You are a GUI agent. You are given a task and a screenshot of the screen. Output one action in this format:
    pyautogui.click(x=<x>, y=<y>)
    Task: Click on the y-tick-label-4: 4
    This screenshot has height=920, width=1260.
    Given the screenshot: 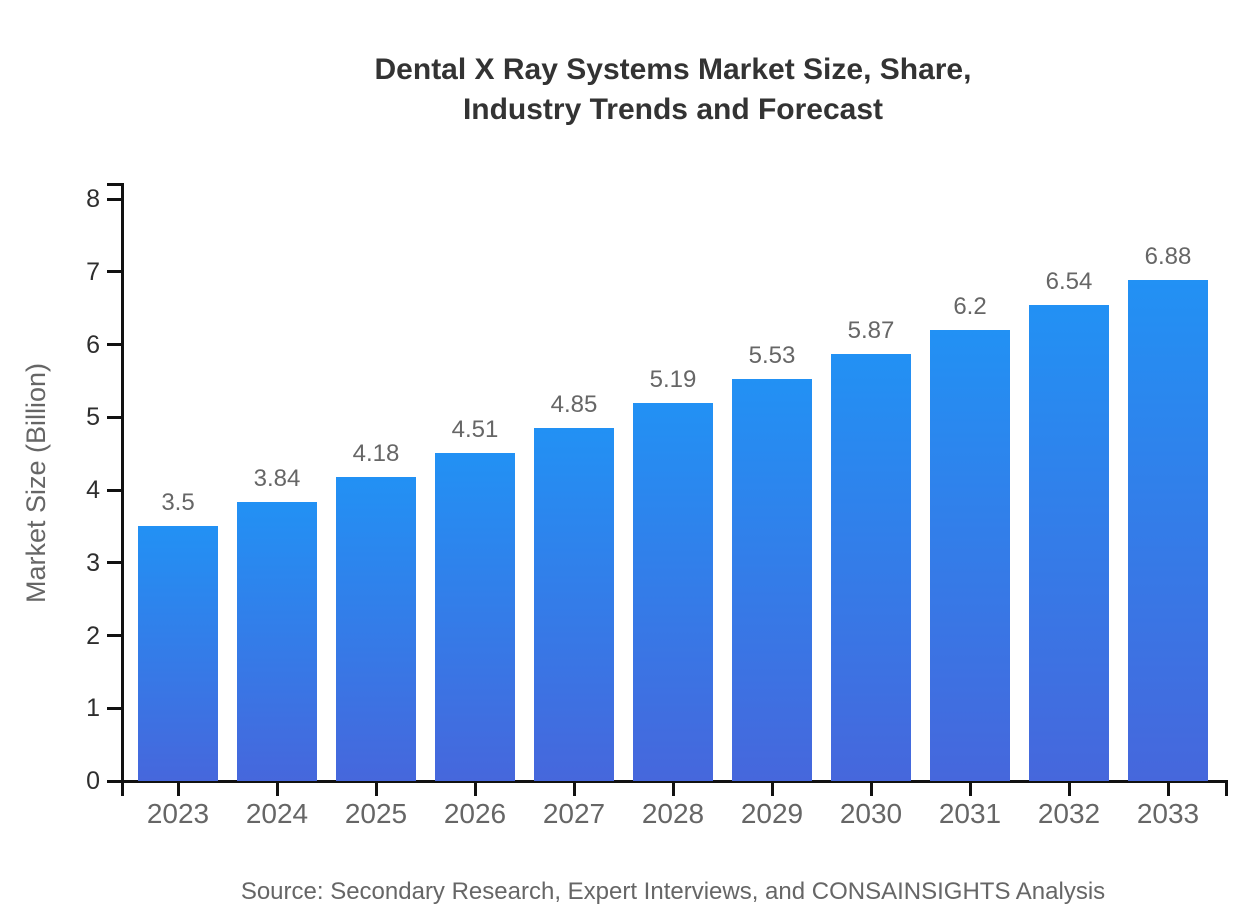 What is the action you would take?
    pyautogui.click(x=93, y=490)
    